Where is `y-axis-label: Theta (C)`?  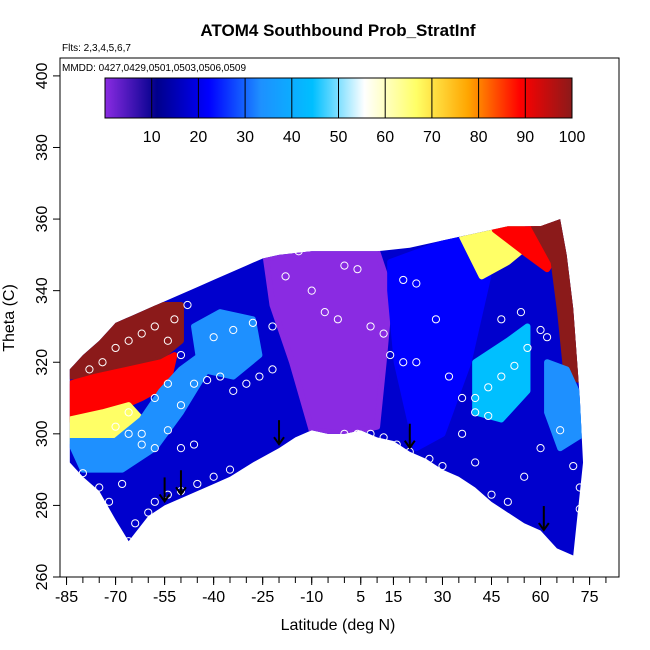
y-axis-label: Theta (C) is located at coordinates (9, 318).